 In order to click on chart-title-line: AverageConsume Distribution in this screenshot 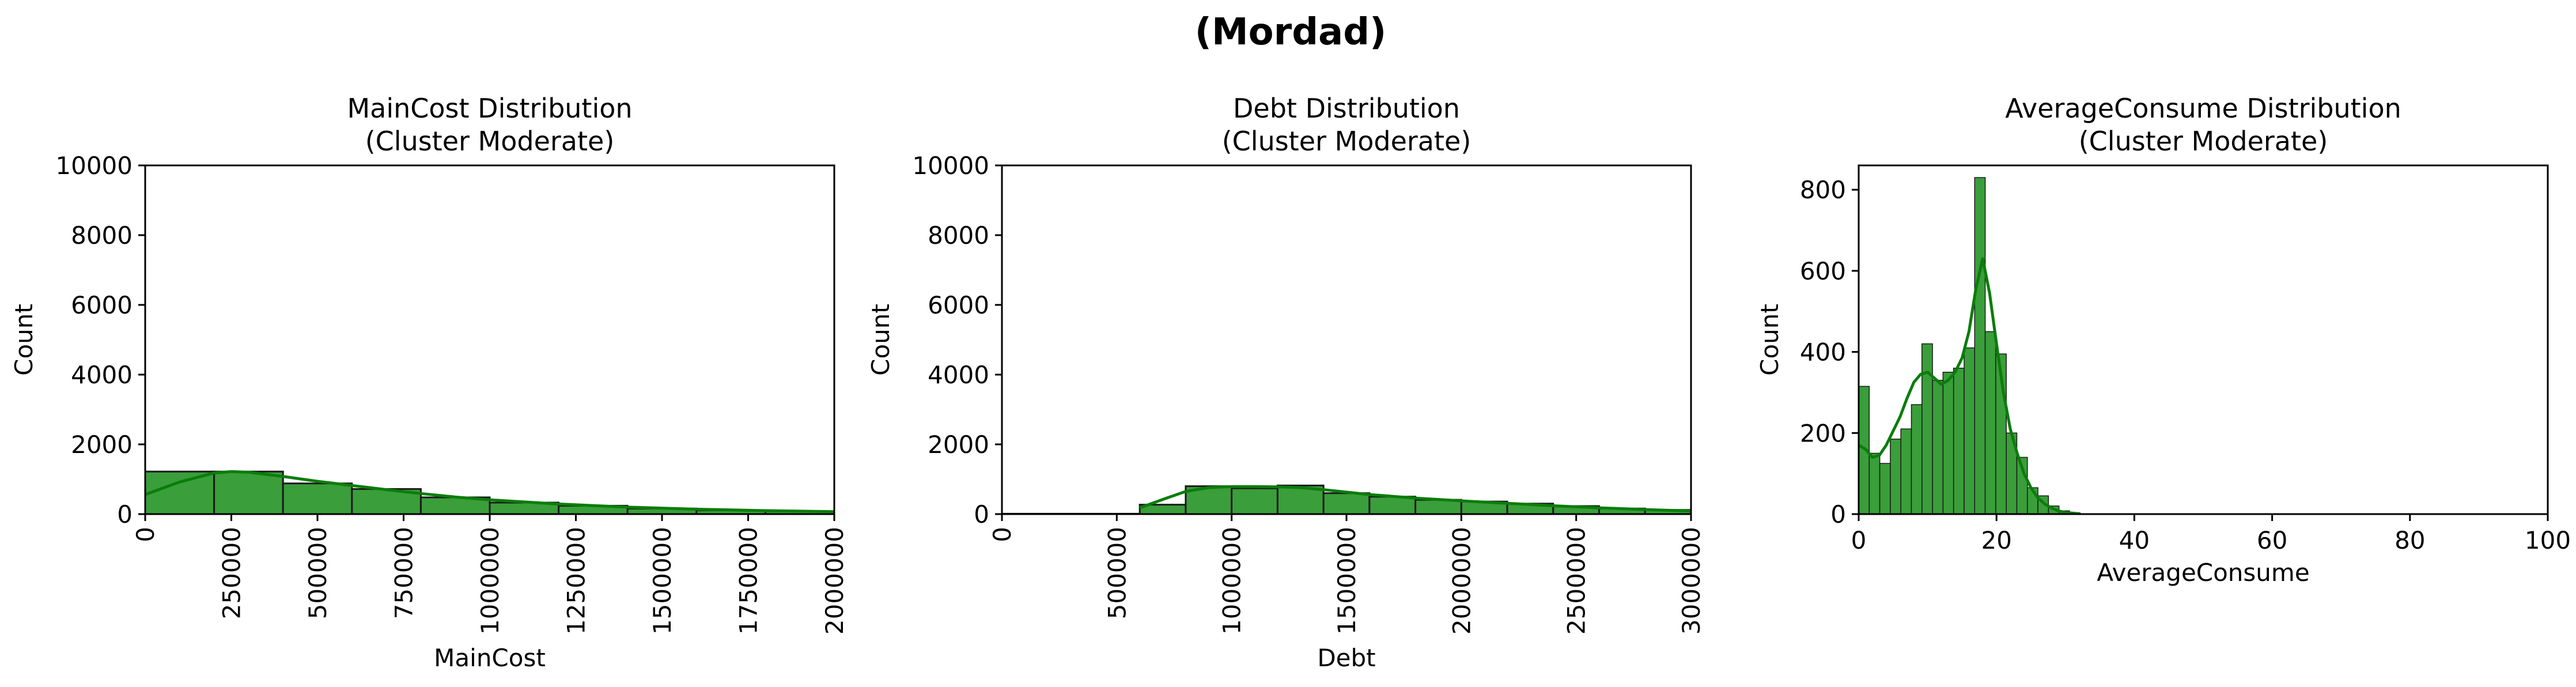, I will do `click(2203, 109)`.